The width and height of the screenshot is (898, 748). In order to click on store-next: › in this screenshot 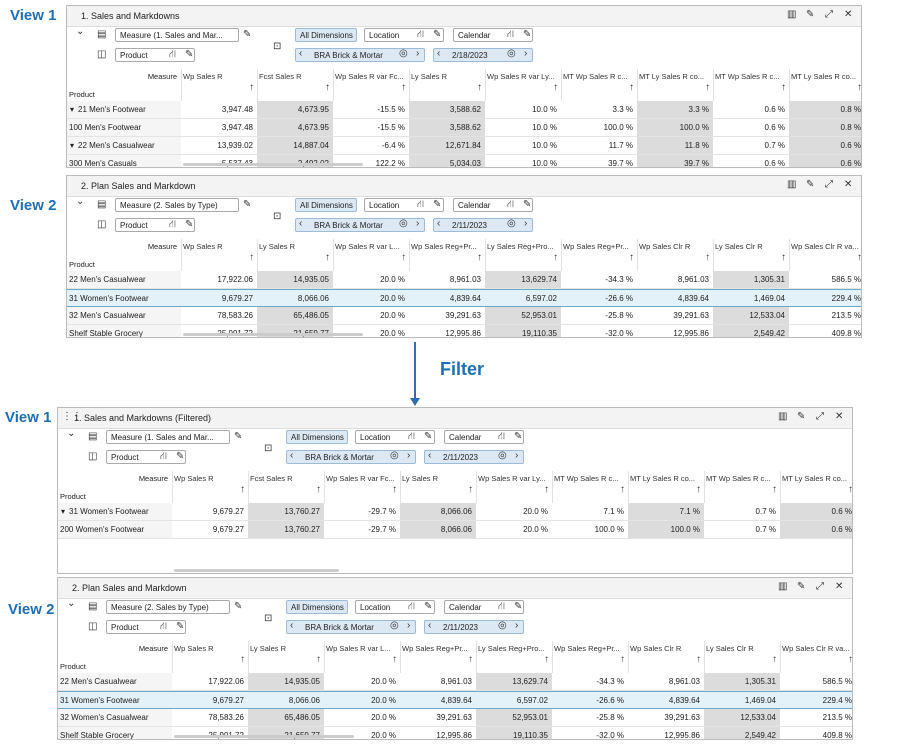, I will do `click(418, 53)`.